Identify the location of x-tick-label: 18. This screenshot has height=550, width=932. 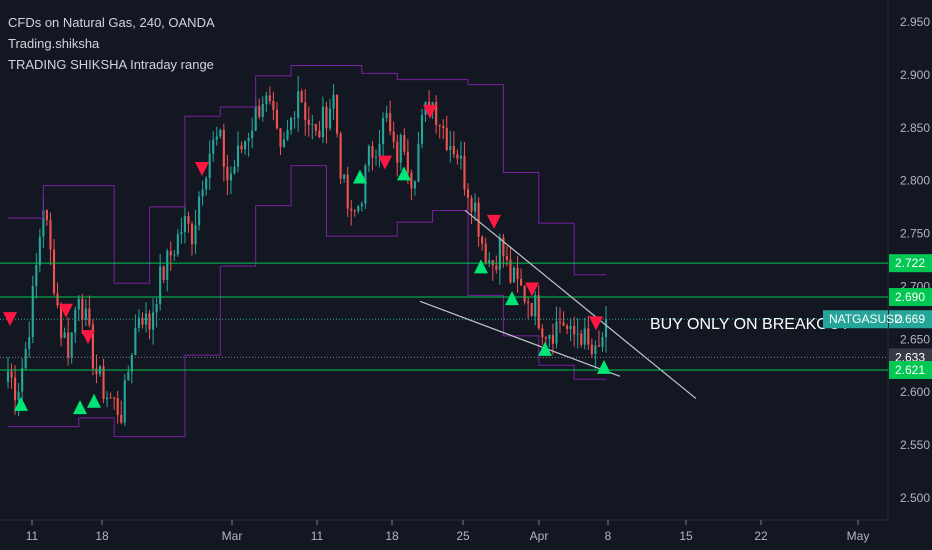
(392, 536).